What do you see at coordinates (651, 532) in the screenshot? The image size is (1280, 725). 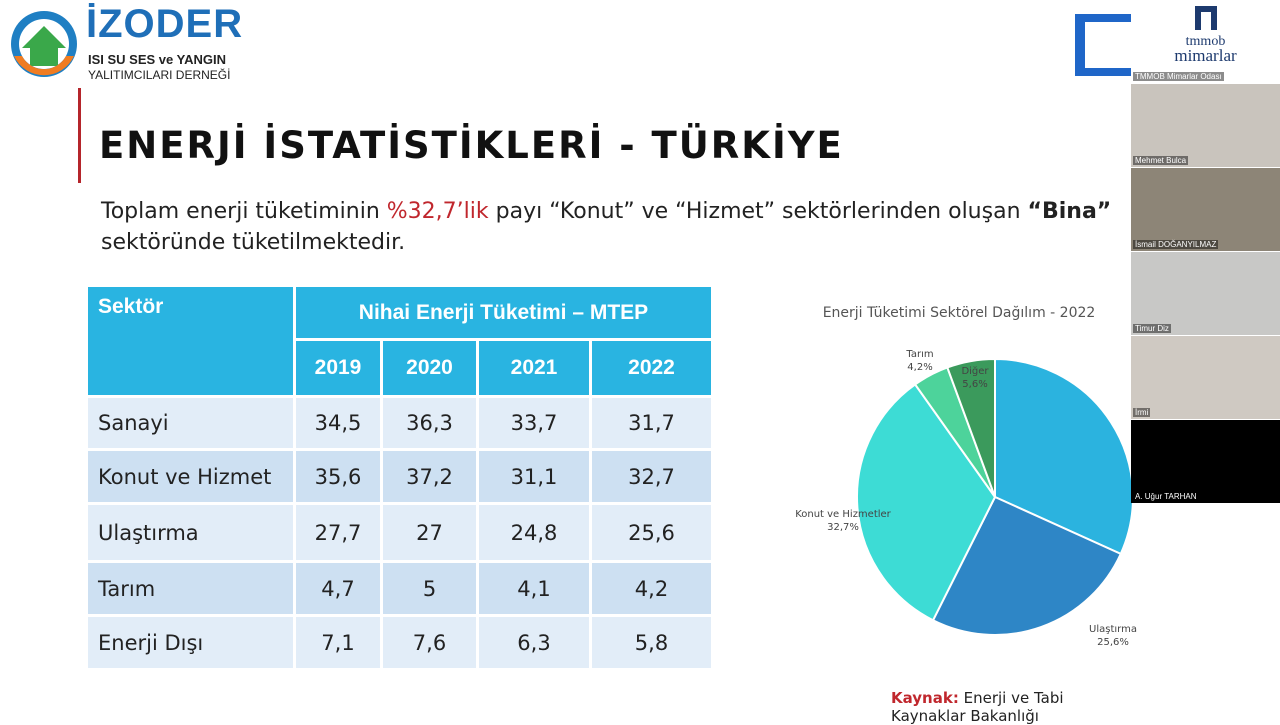 I see `table-cell: 25,6` at bounding box center [651, 532].